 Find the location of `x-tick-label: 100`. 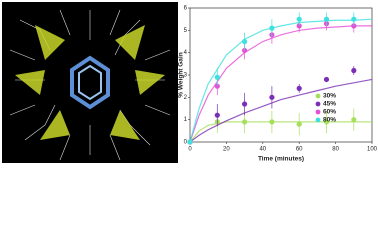

x-tick-label: 100 is located at coordinates (372, 150).